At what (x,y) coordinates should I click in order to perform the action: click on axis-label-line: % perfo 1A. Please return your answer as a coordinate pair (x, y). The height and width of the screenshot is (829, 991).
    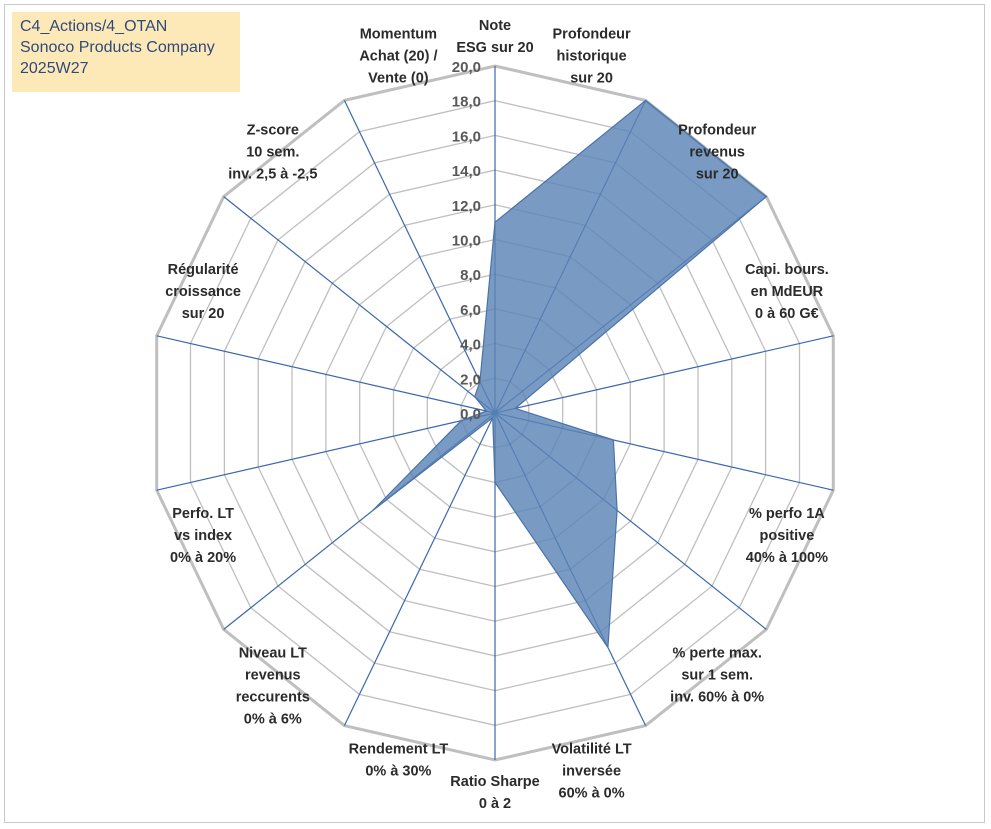
    Looking at the image, I should click on (787, 514).